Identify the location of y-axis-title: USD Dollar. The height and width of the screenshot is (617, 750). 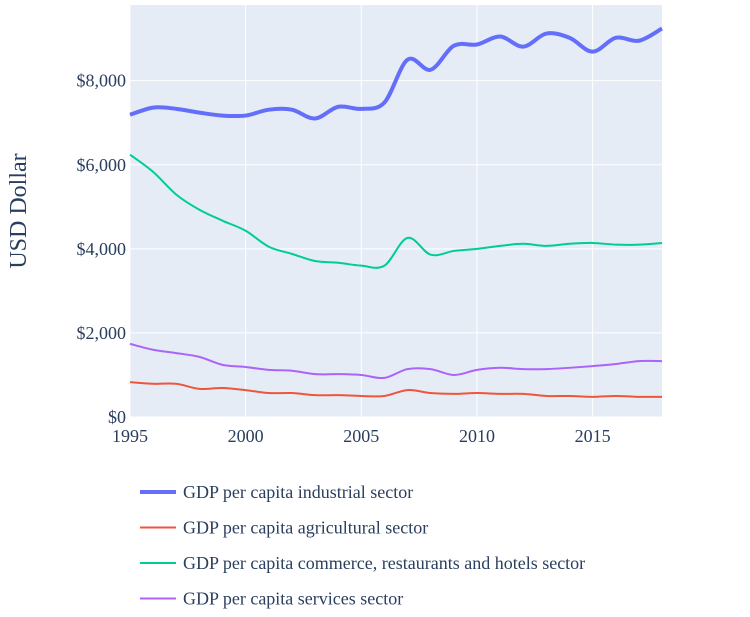
(19, 210).